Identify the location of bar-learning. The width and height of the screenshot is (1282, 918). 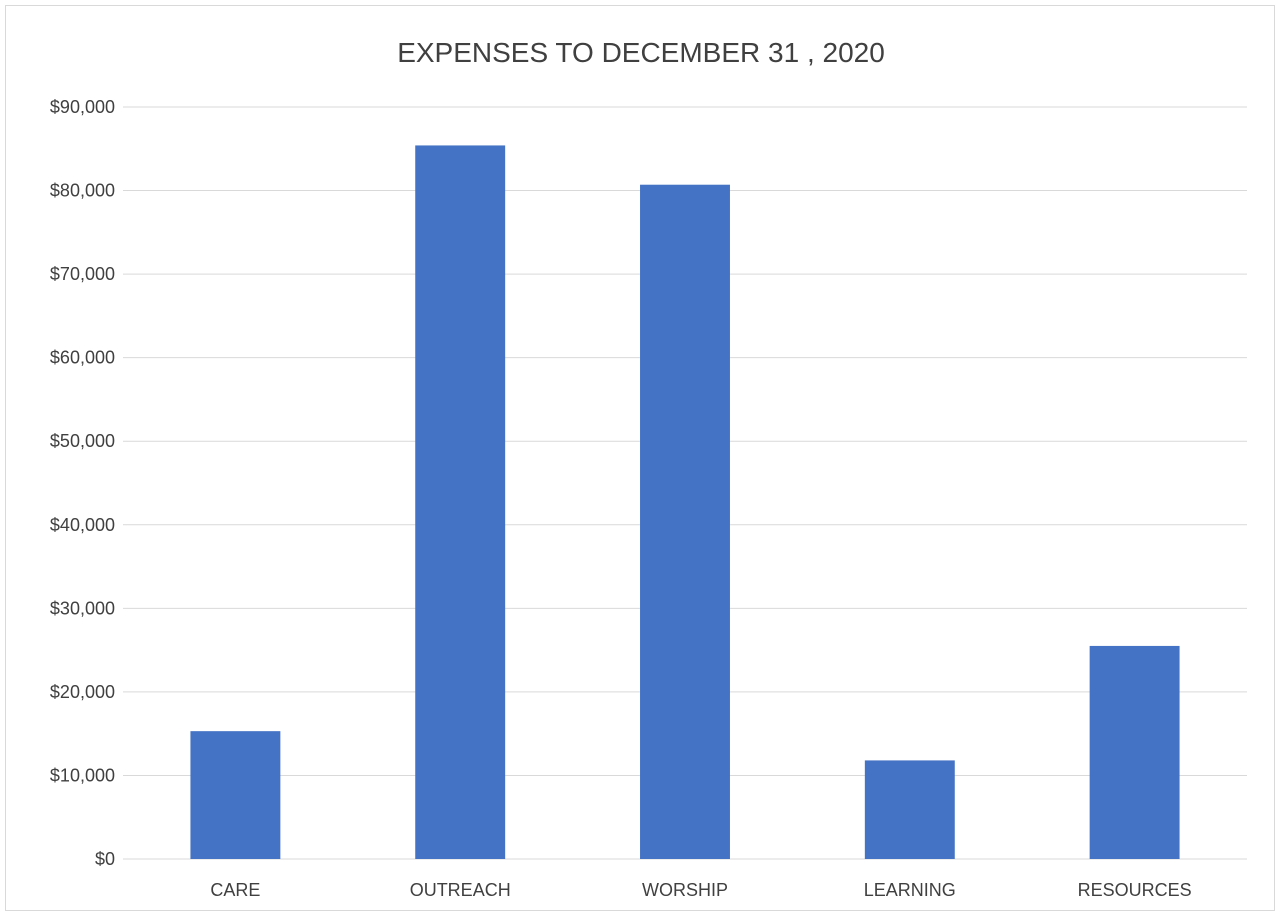
(909, 809).